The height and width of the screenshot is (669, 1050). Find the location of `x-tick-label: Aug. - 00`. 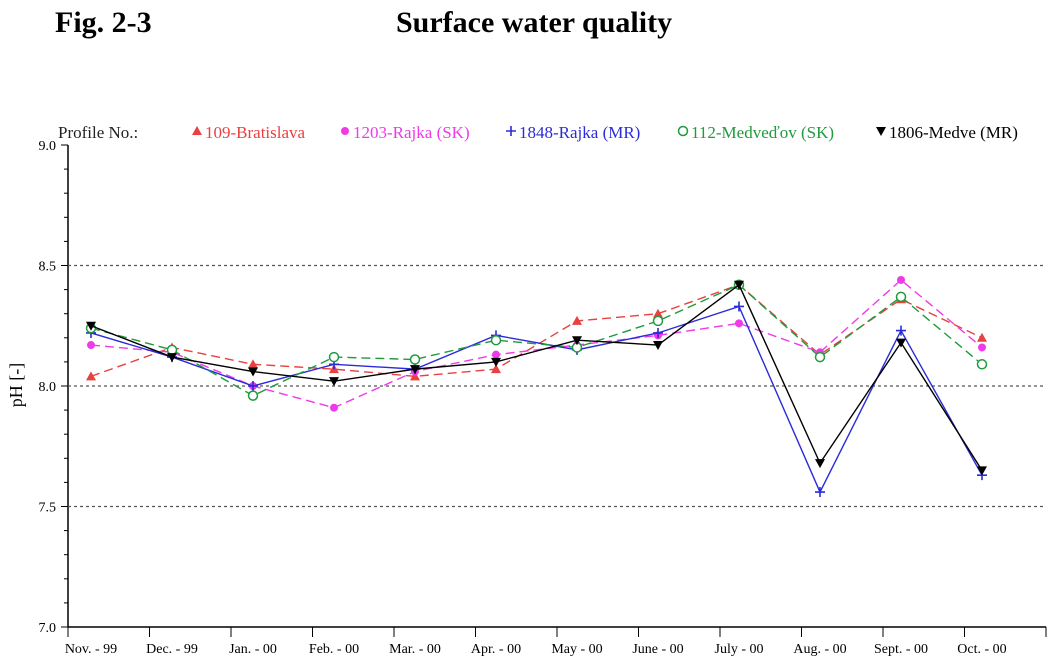

x-tick-label: Aug. - 00 is located at coordinates (819, 649).